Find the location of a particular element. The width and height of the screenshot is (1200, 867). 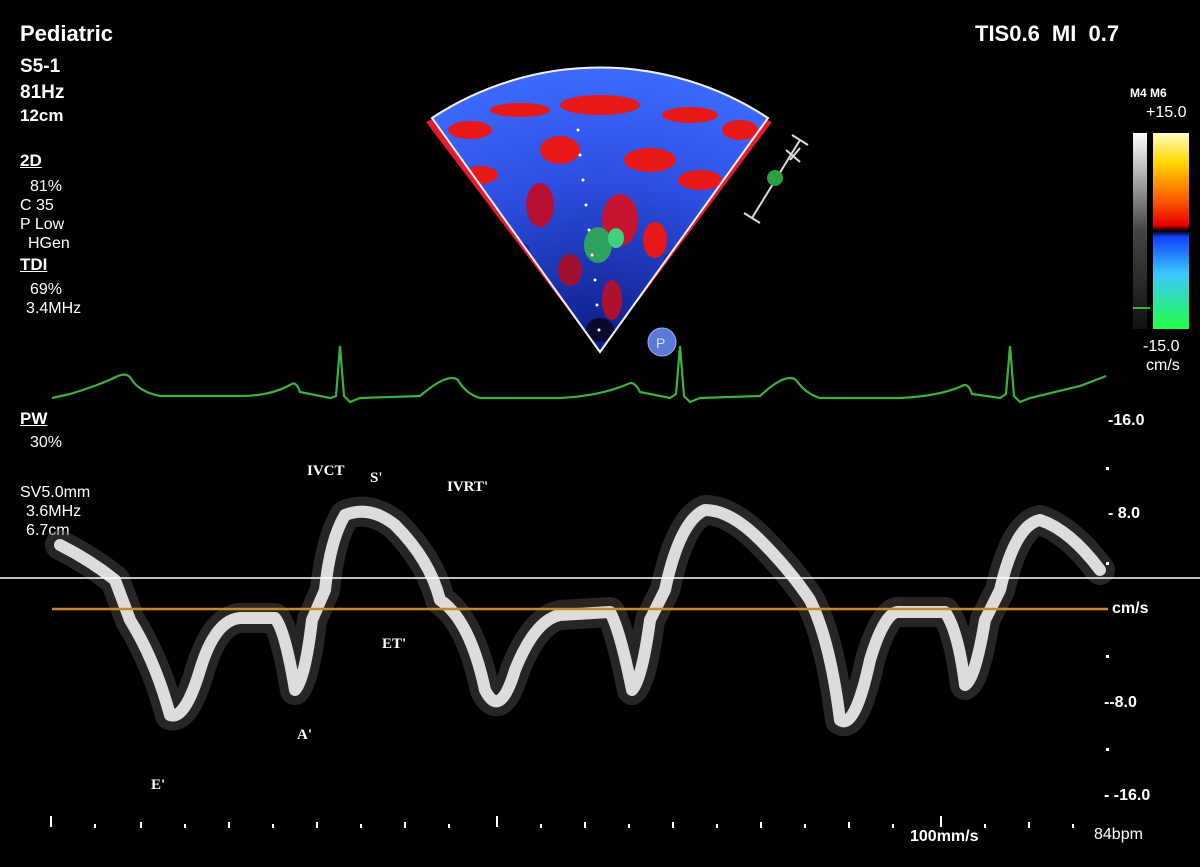

ecg-trace is located at coordinates (579, 374).